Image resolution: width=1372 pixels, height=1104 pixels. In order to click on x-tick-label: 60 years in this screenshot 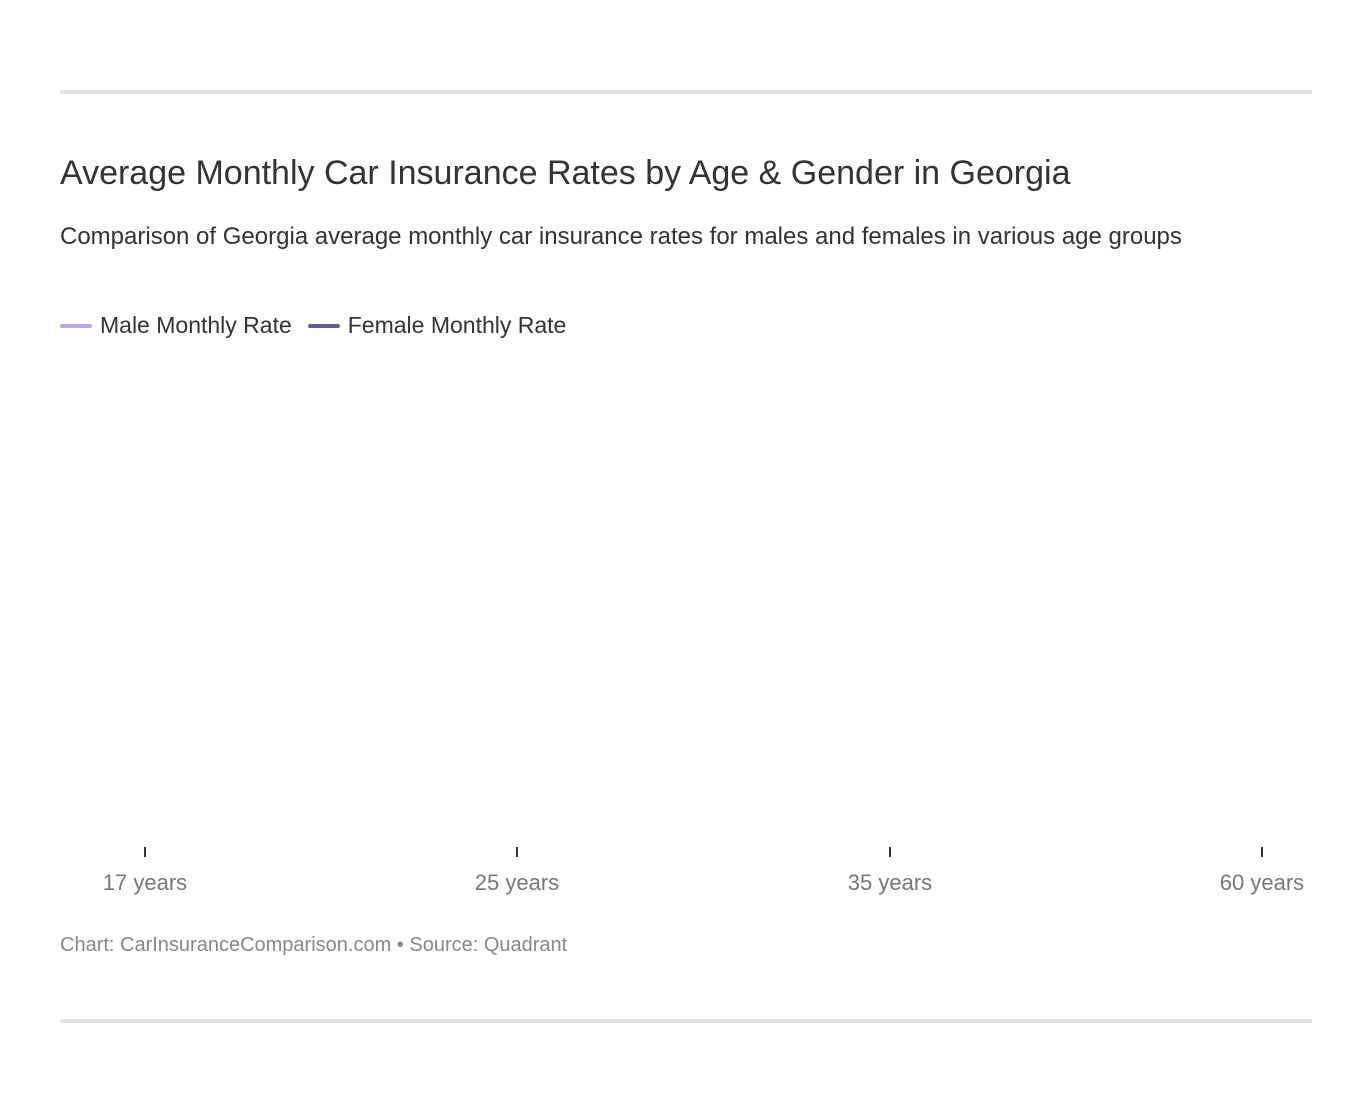, I will do `click(1262, 882)`.